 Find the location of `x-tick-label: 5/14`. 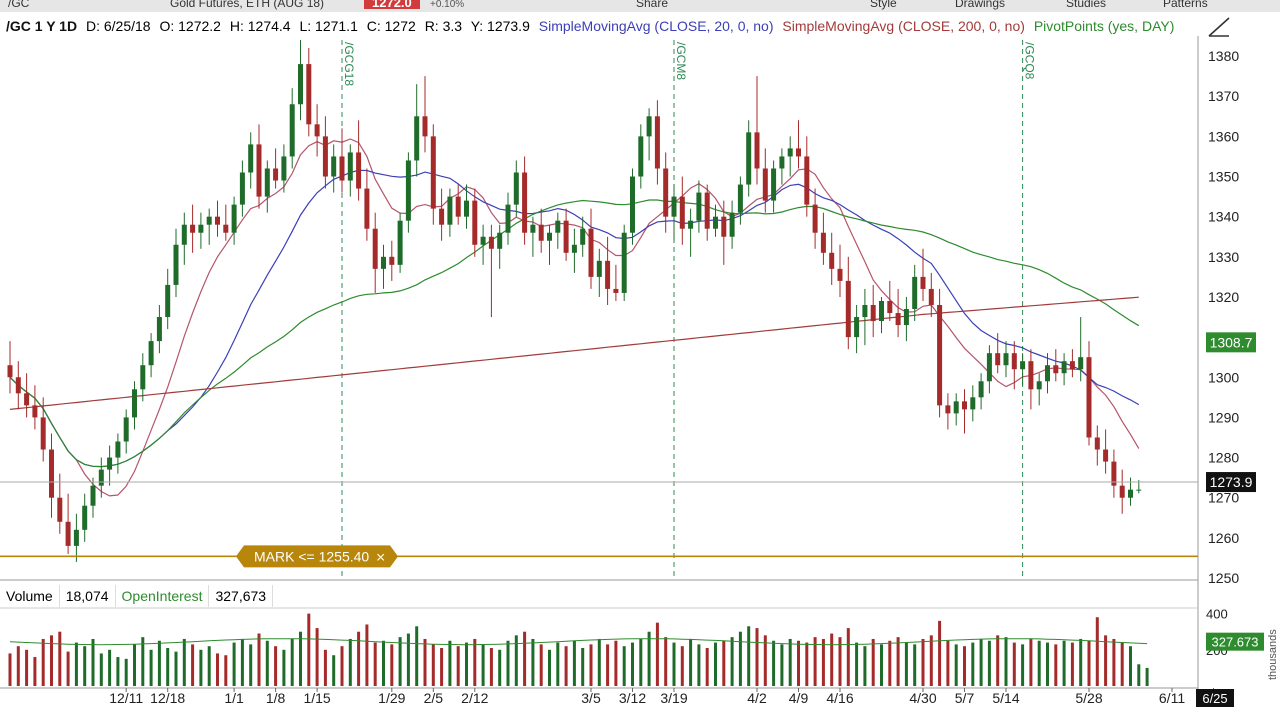

x-tick-label: 5/14 is located at coordinates (1005, 698).